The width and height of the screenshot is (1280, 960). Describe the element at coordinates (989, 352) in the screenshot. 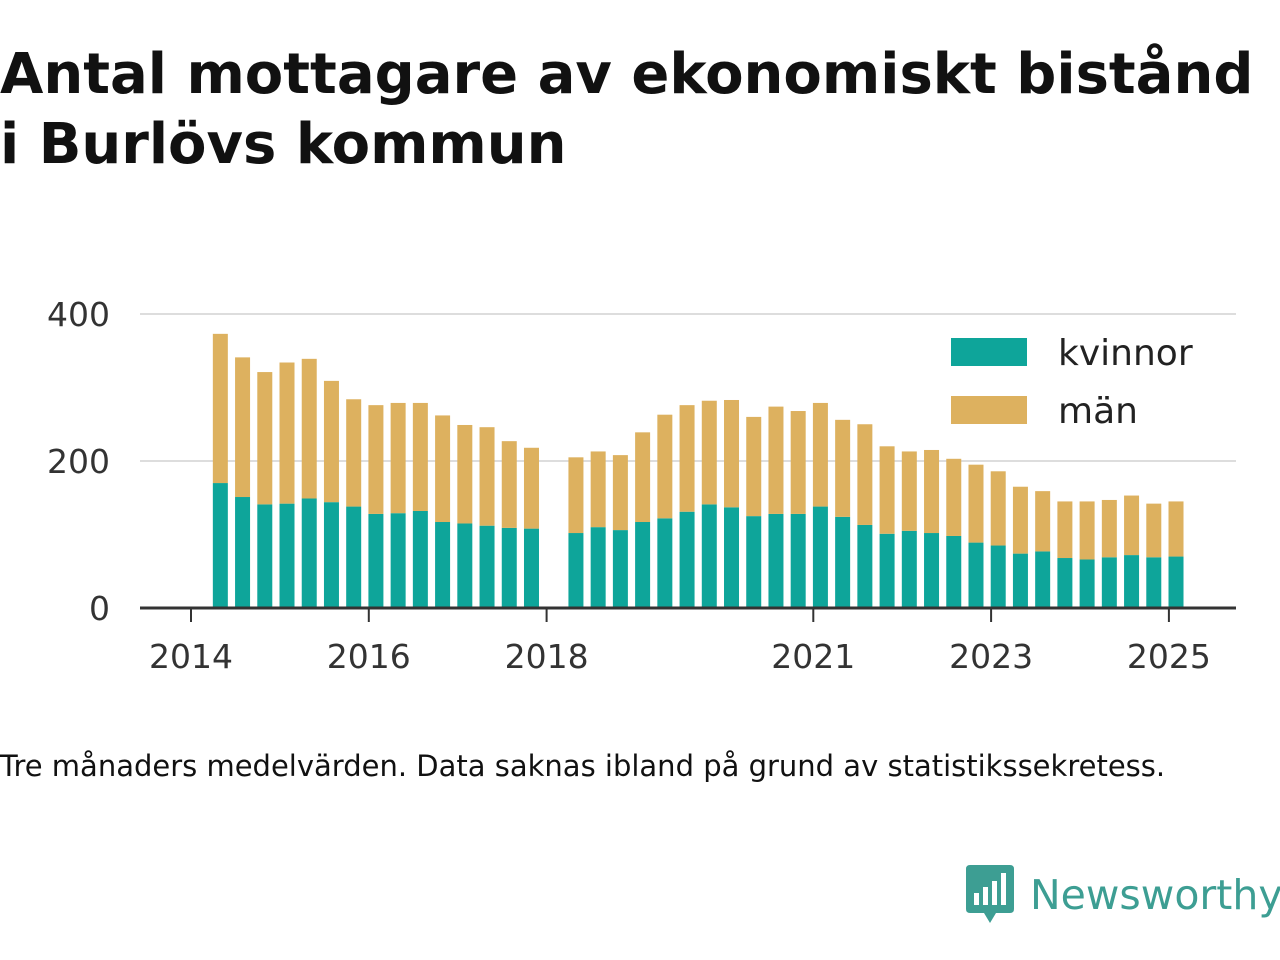

I see `legend-kvinnor-swatch` at that location.